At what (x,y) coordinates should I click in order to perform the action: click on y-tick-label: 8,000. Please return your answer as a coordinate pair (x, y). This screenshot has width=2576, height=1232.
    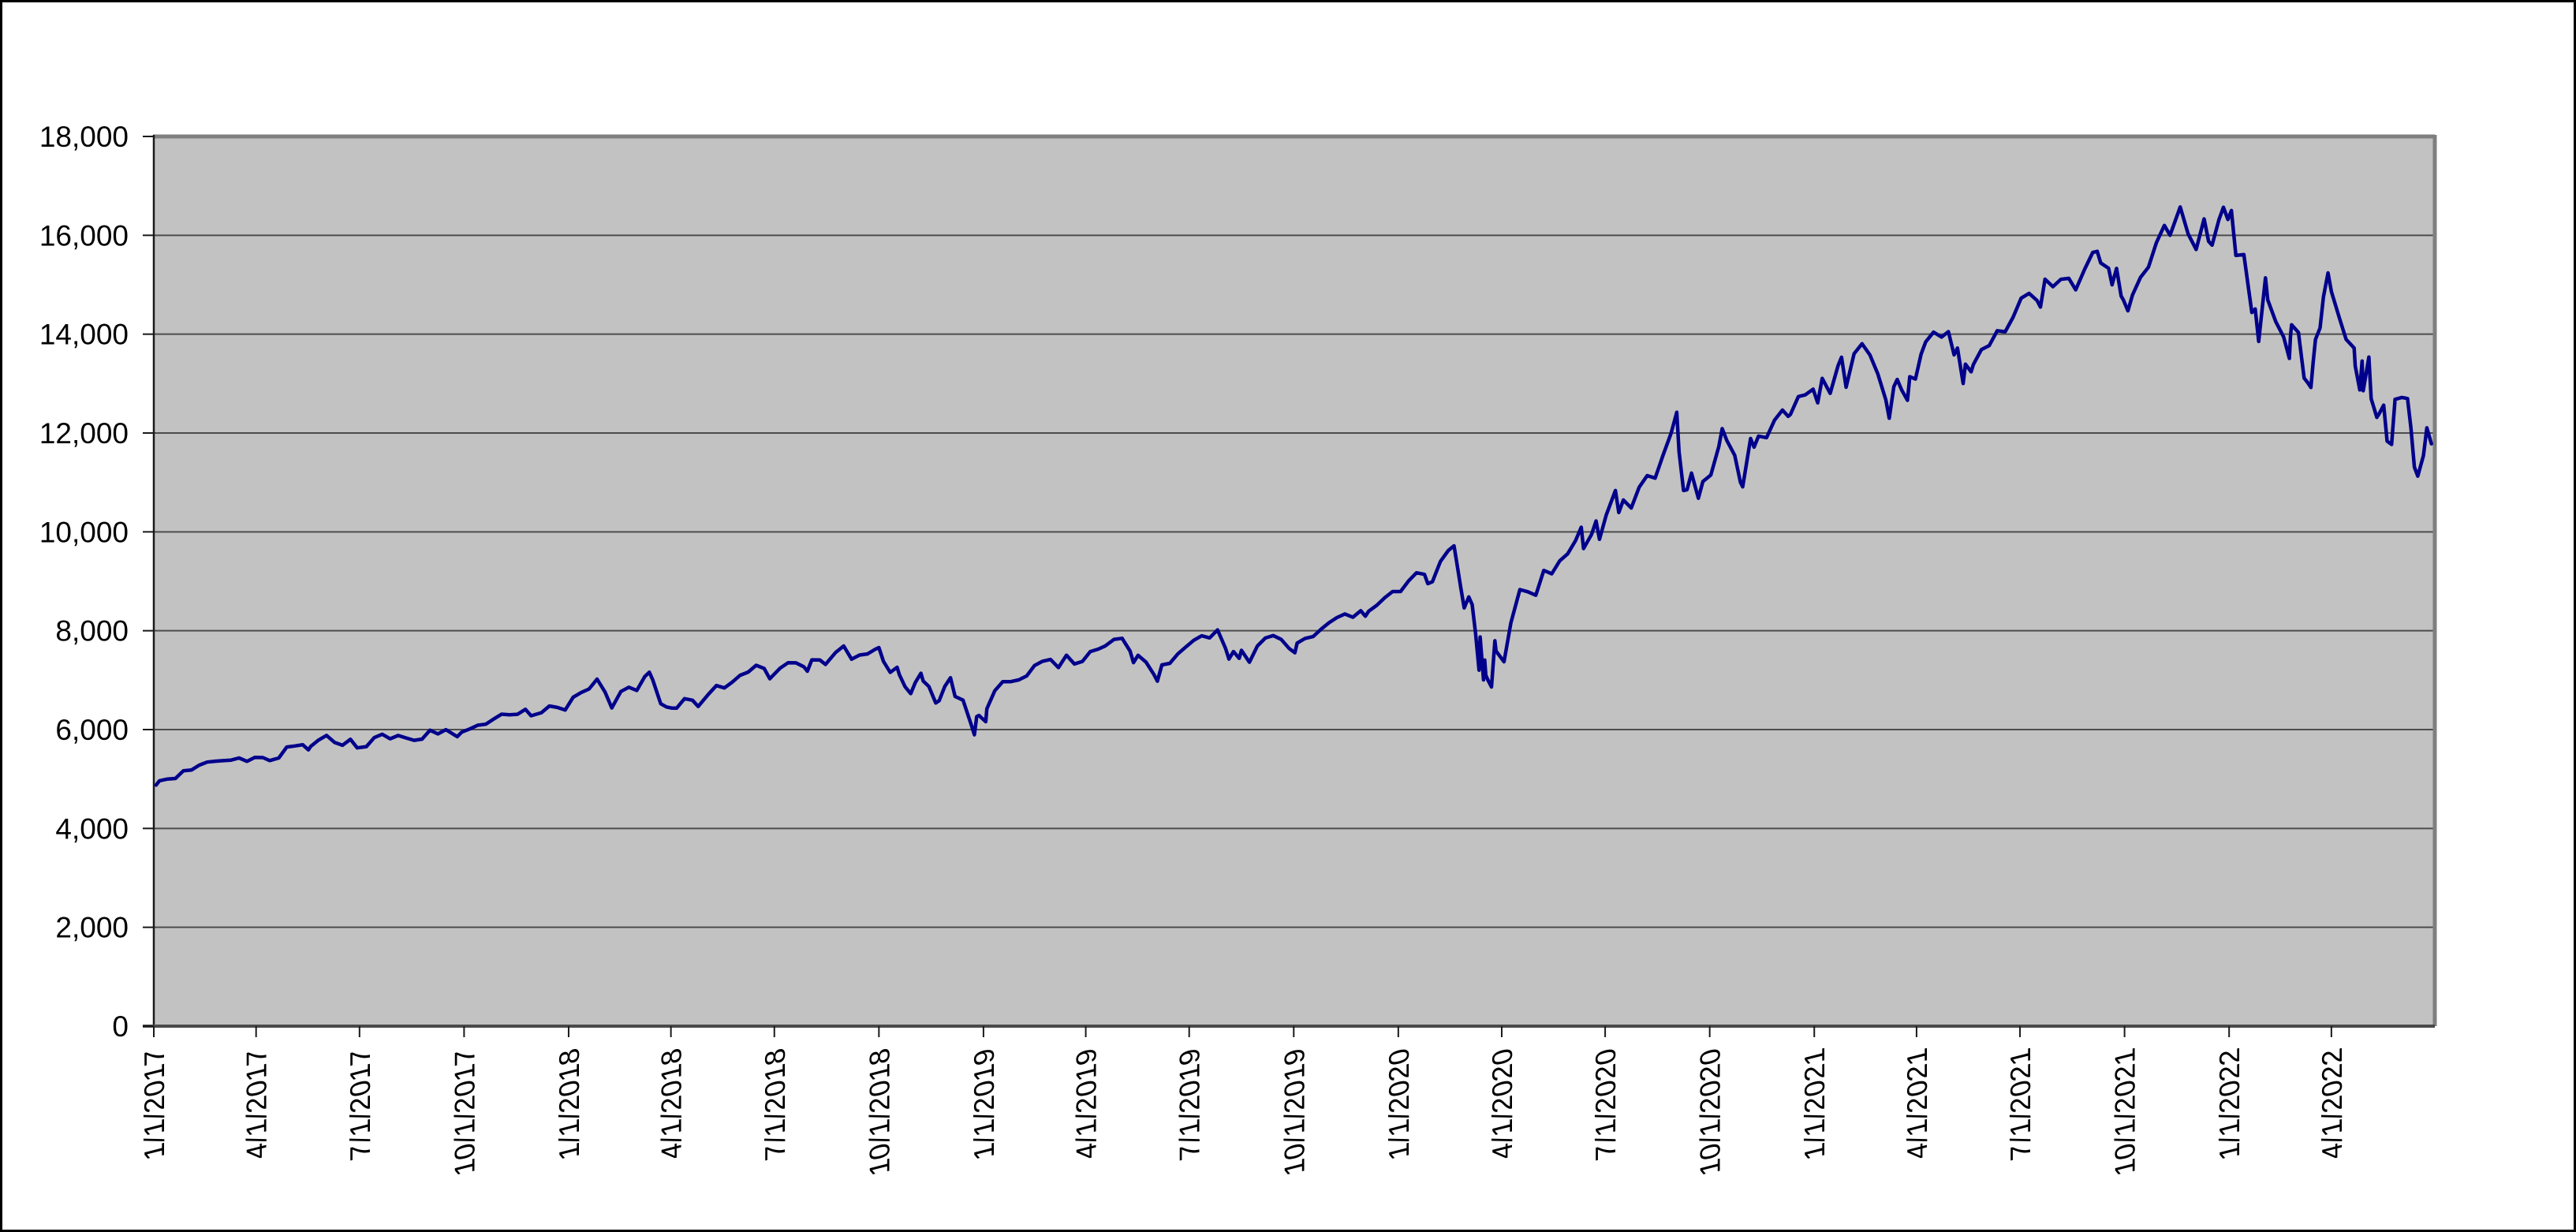
    Looking at the image, I should click on (92, 631).